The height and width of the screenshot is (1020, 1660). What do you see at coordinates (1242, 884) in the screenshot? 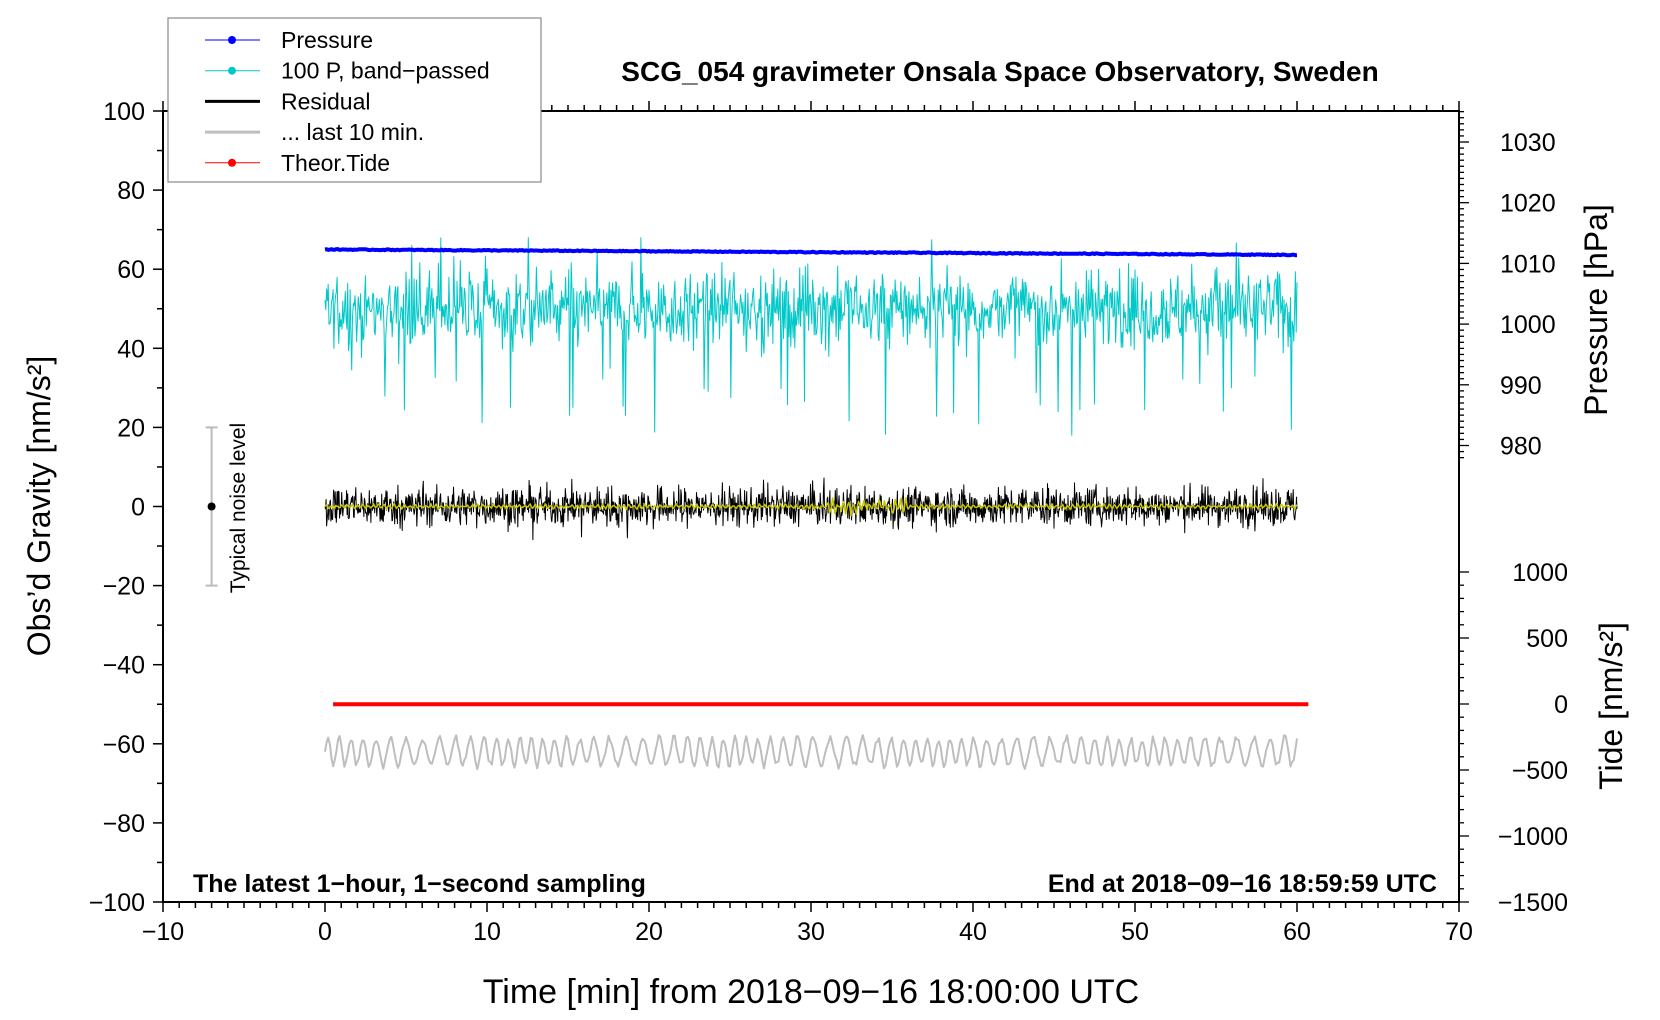
I see `annotation-bottom-right: End at 2018−09−16 18:59:59 UTC` at bounding box center [1242, 884].